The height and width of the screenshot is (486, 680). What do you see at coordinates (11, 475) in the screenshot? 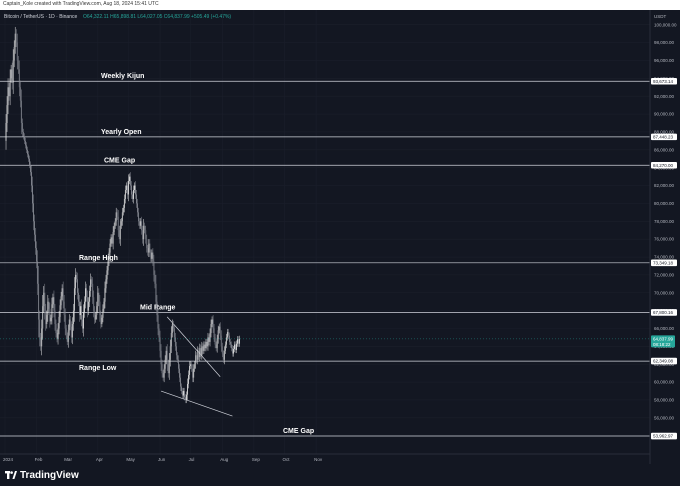
I see `tradingview-logo-icon` at bounding box center [11, 475].